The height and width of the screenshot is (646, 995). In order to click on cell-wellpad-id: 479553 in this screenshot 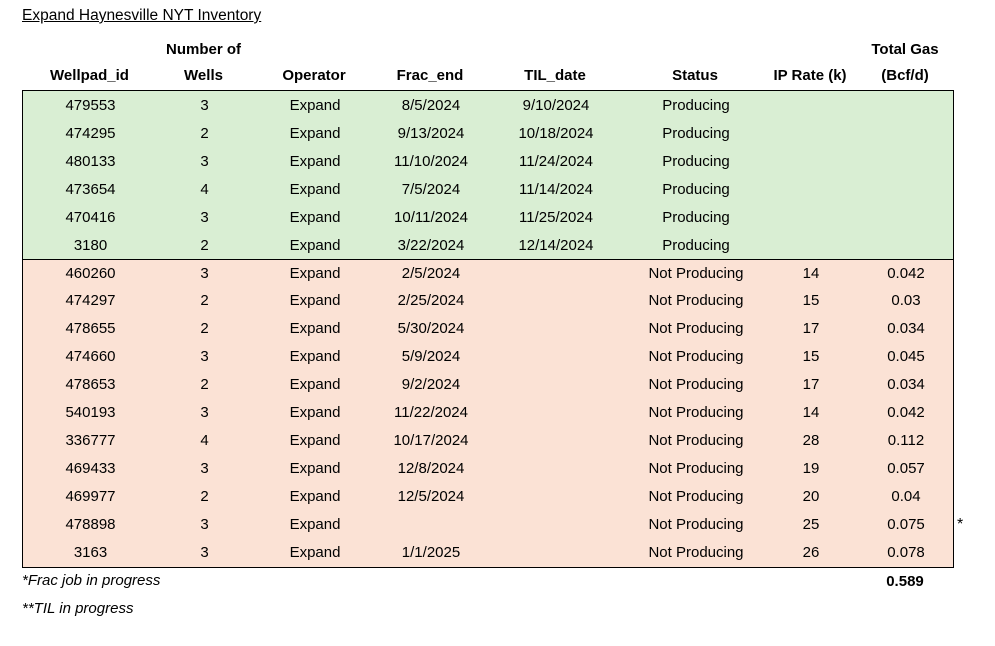, I will do `click(90, 105)`.